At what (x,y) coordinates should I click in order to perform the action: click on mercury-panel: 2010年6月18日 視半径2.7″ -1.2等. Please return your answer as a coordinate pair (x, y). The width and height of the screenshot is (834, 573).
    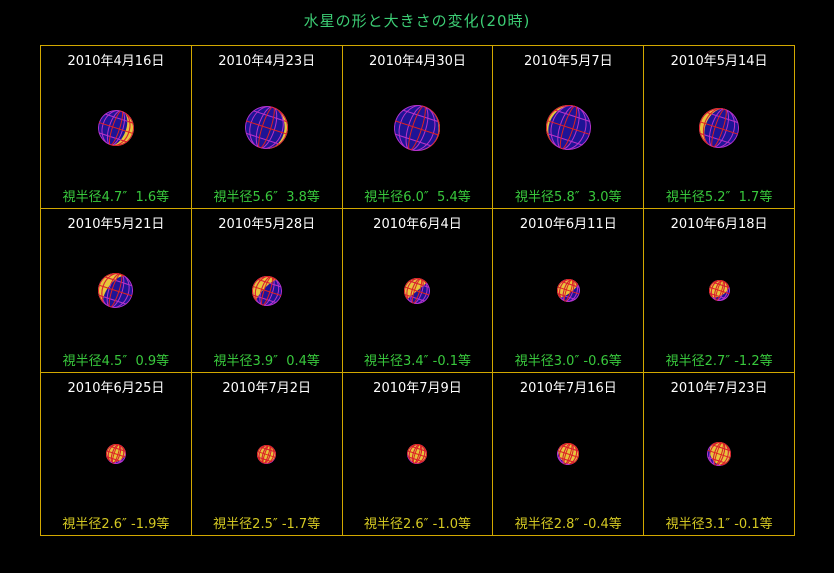
    Looking at the image, I should click on (719, 290).